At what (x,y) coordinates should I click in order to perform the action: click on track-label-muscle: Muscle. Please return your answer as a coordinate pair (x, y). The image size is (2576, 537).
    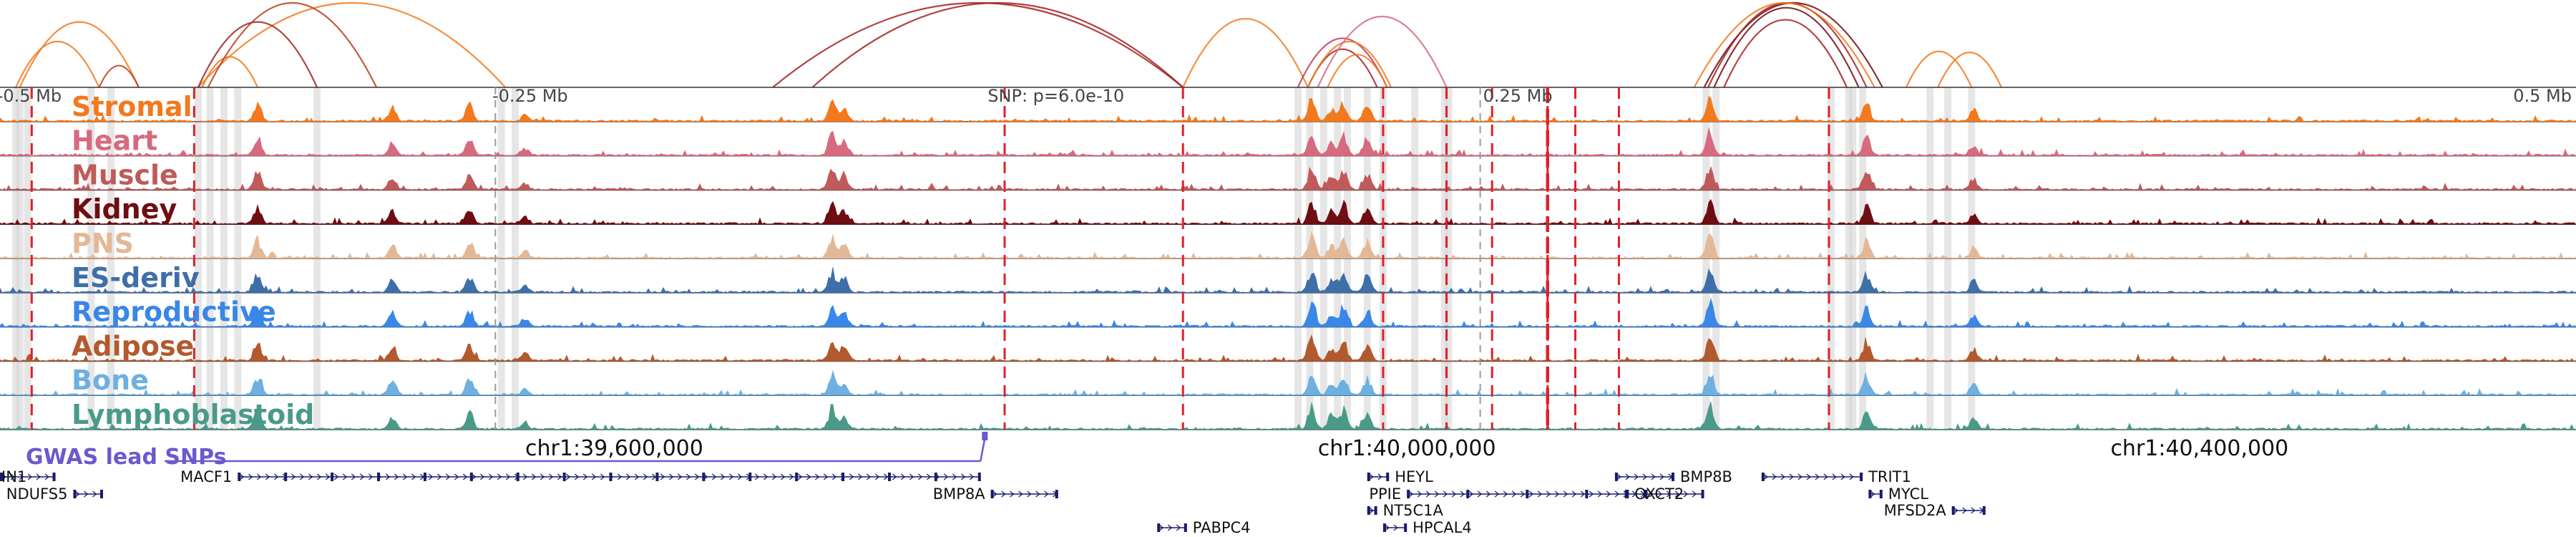
    Looking at the image, I should click on (125, 174).